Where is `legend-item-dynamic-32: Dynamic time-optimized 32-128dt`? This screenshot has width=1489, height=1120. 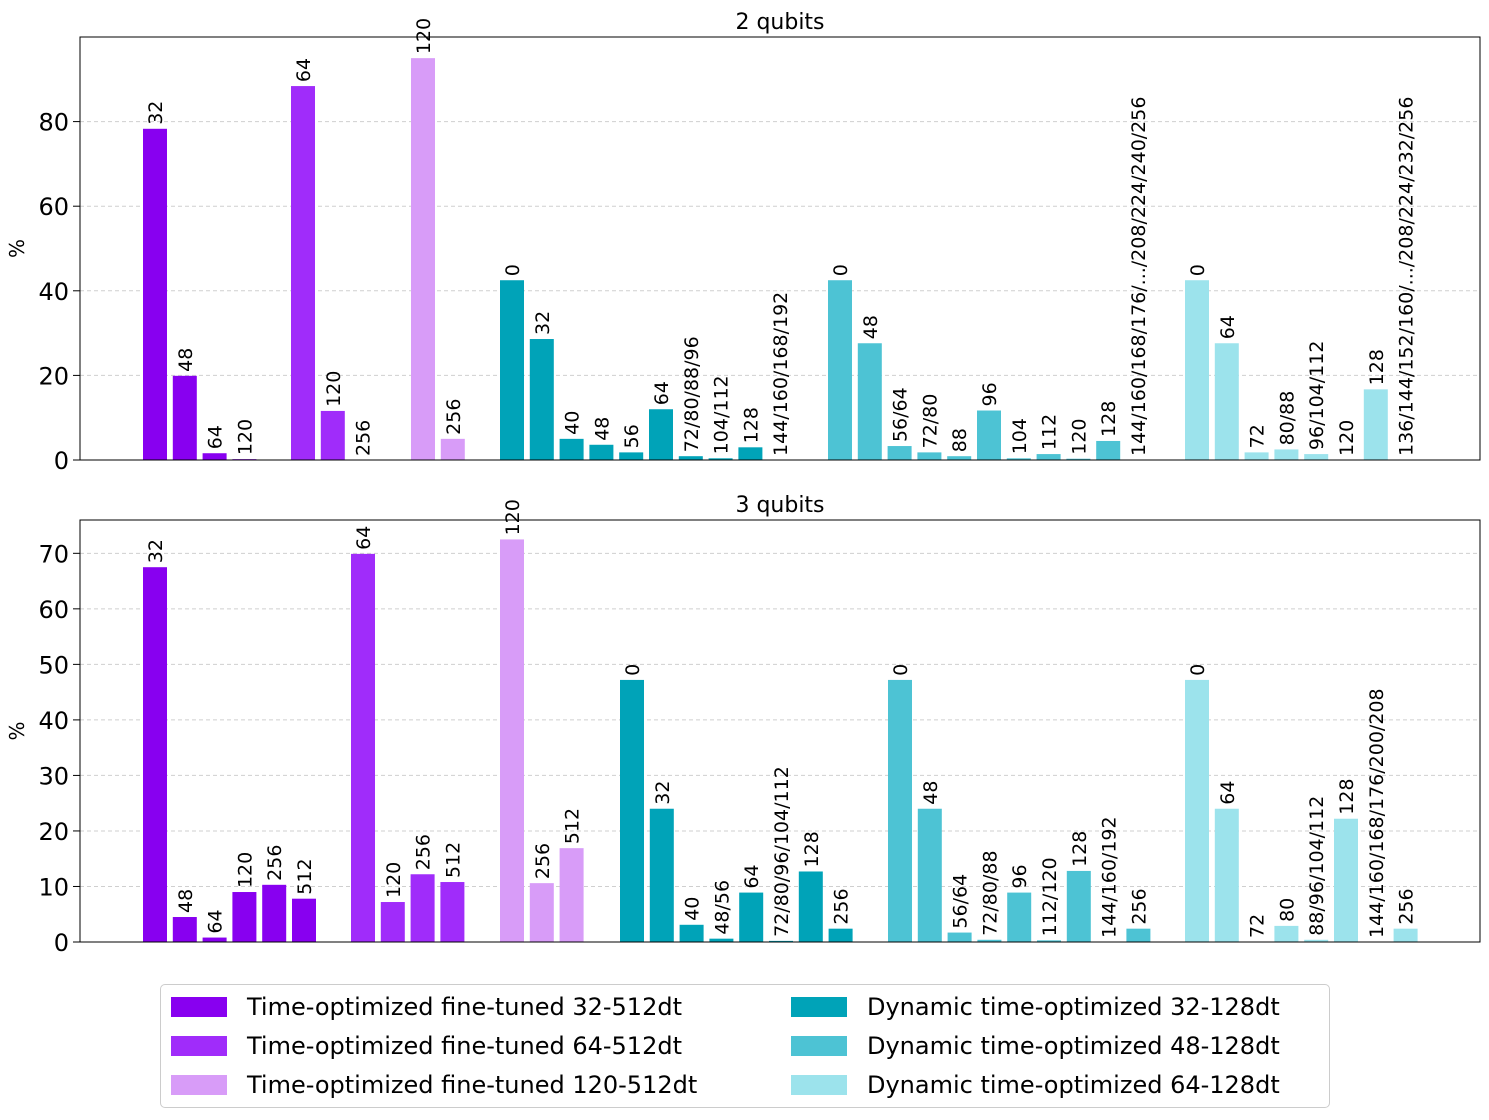 legend-item-dynamic-32: Dynamic time-optimized 32-128dt is located at coordinates (1035, 1007).